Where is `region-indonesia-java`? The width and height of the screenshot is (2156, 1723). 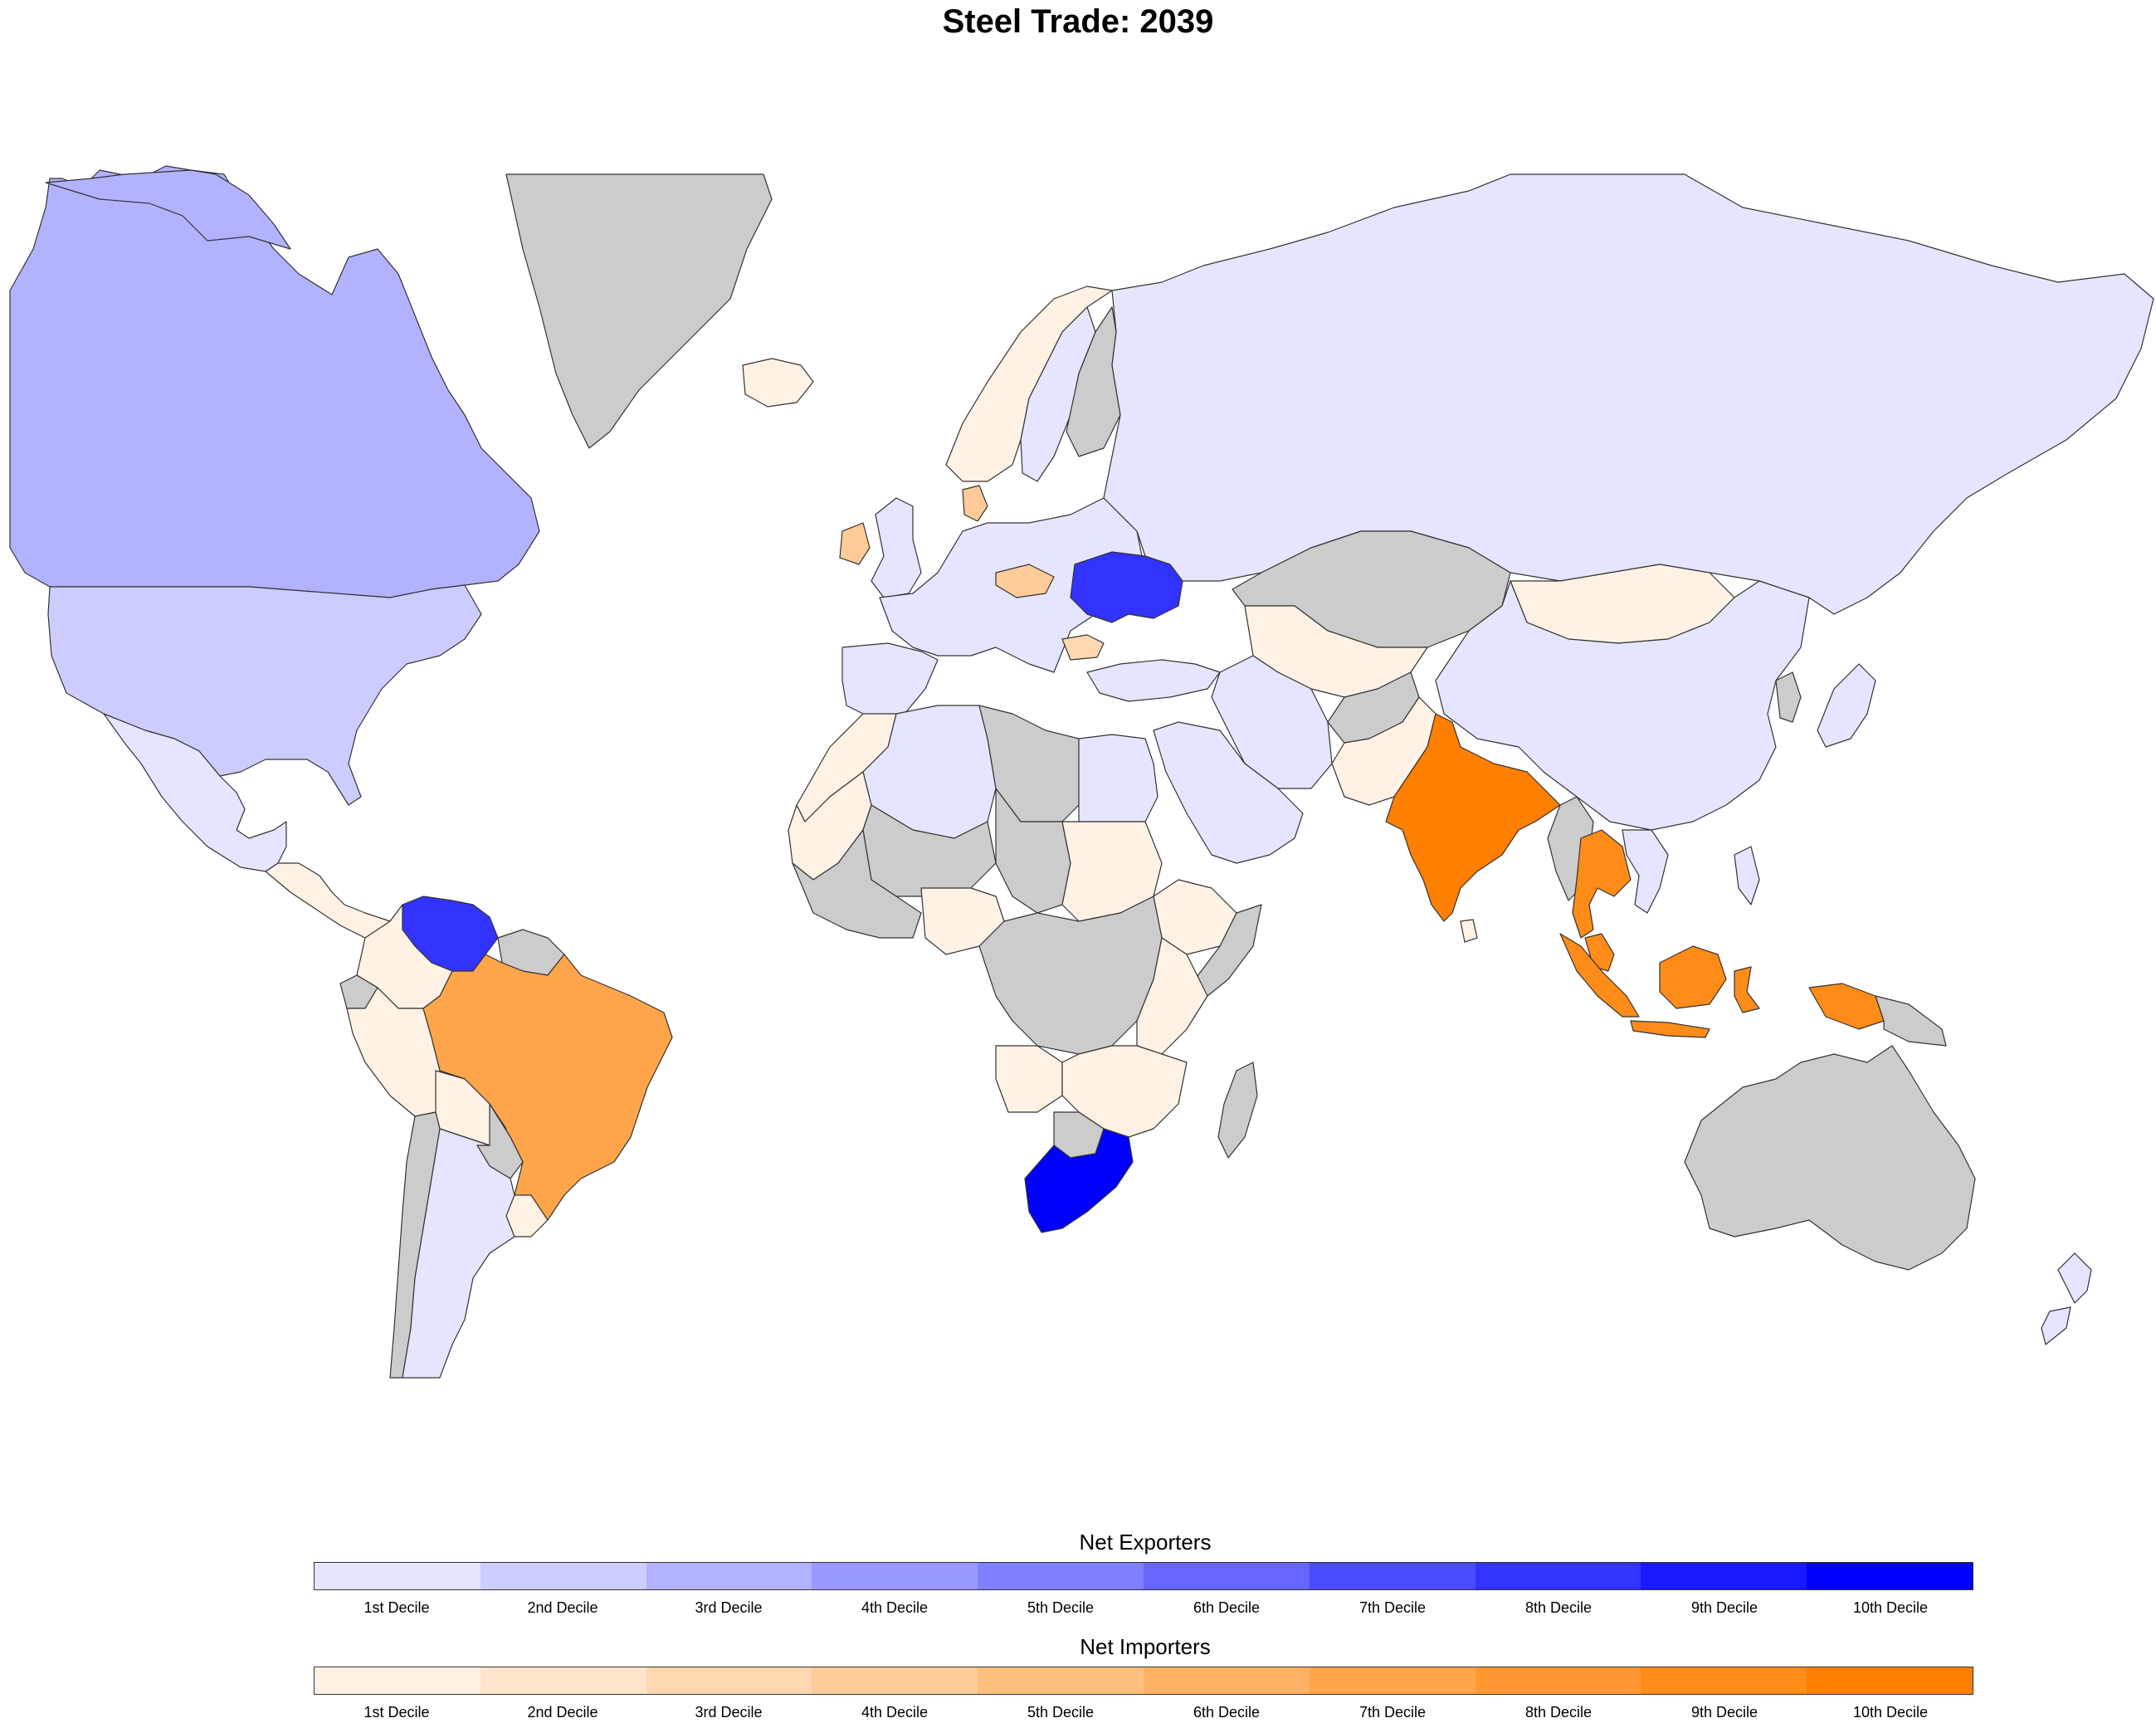
region-indonesia-java is located at coordinates (1670, 1029).